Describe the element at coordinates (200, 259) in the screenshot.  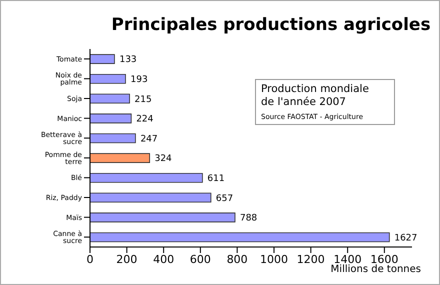
I see `x-tick-label: 600` at that location.